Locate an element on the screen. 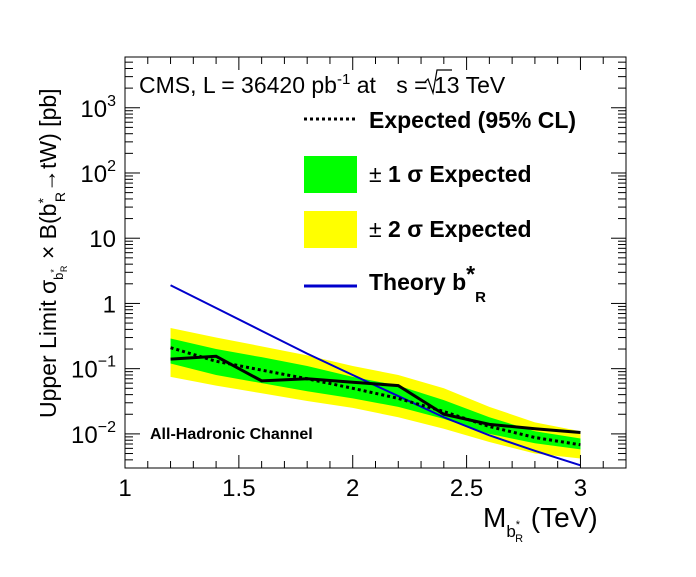  sqrt-symbol is located at coordinates (437, 82).